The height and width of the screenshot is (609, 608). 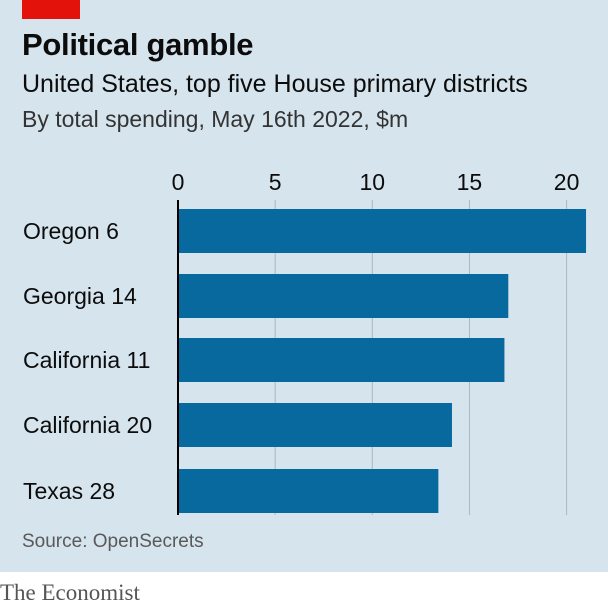 I want to click on category-label-california-11: California 11, so click(x=86, y=360).